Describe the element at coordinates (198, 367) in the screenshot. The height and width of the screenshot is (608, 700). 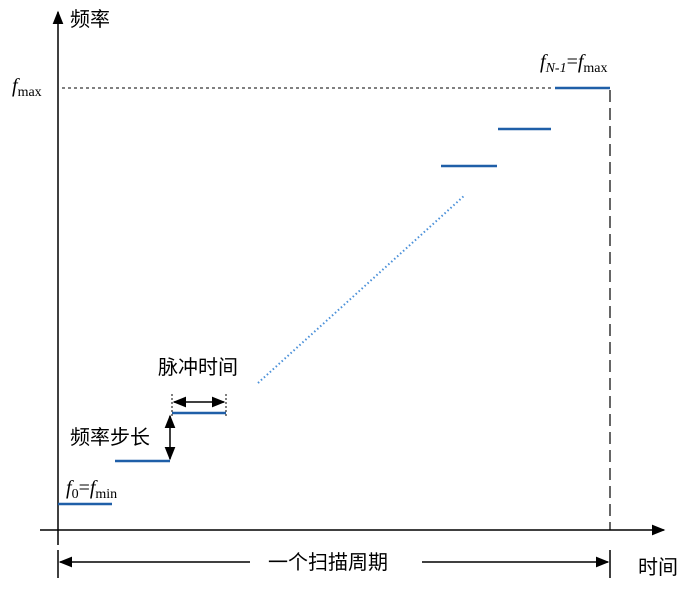
I see `pulse-label: 脉冲时间` at that location.